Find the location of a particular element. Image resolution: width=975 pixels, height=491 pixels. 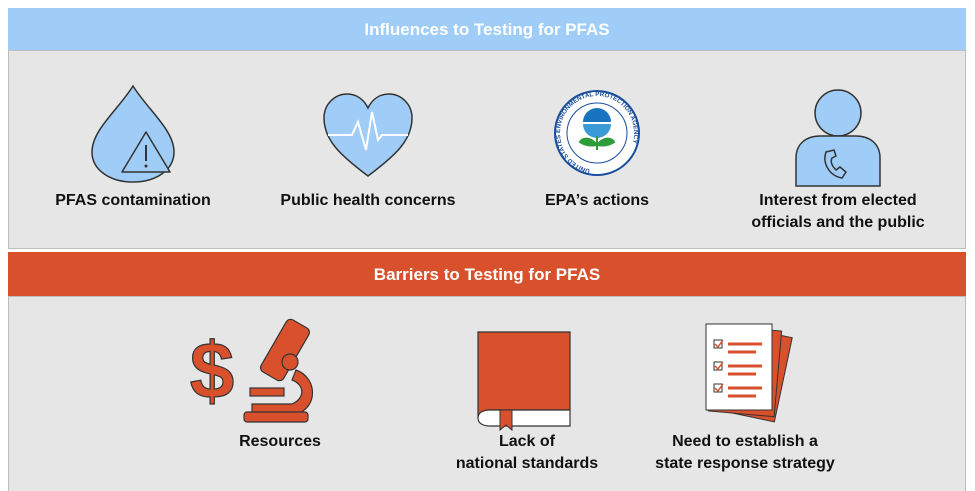

influence-label: PFAS contamination is located at coordinates (133, 200).